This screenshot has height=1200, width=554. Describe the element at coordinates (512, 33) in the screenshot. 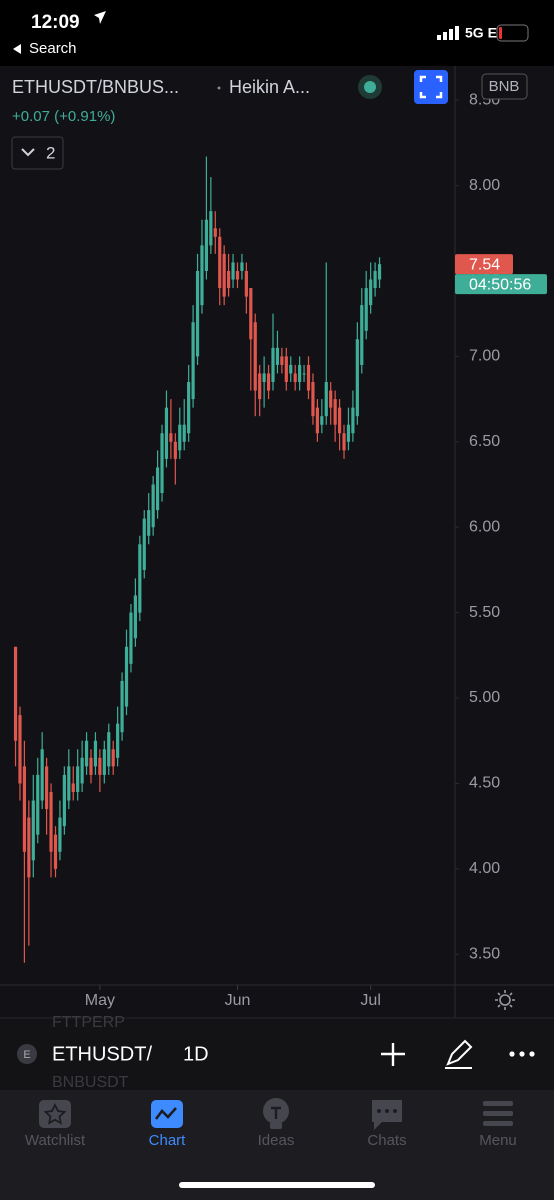

I see `battery` at that location.